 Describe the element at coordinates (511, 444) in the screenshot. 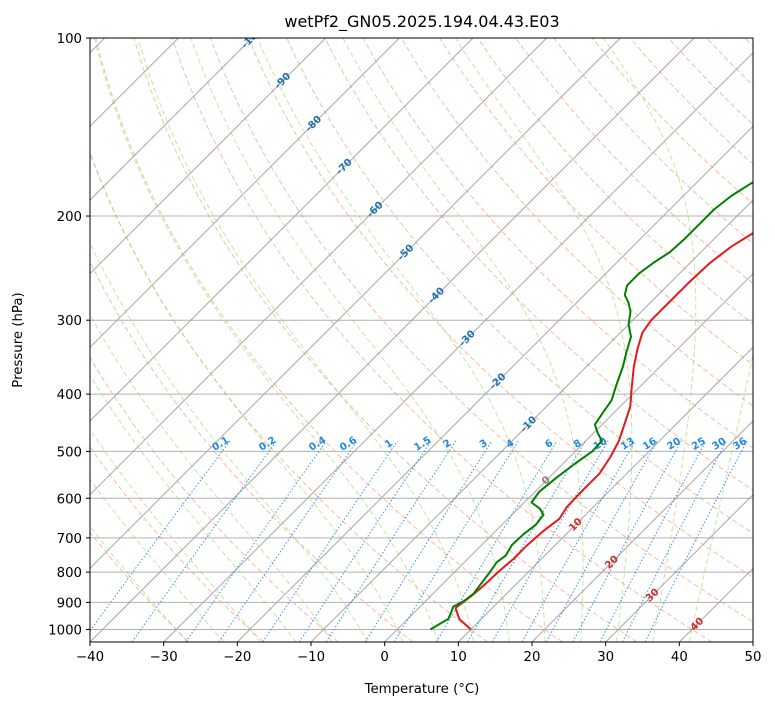

I see `mixing-ratio-label: 4` at that location.